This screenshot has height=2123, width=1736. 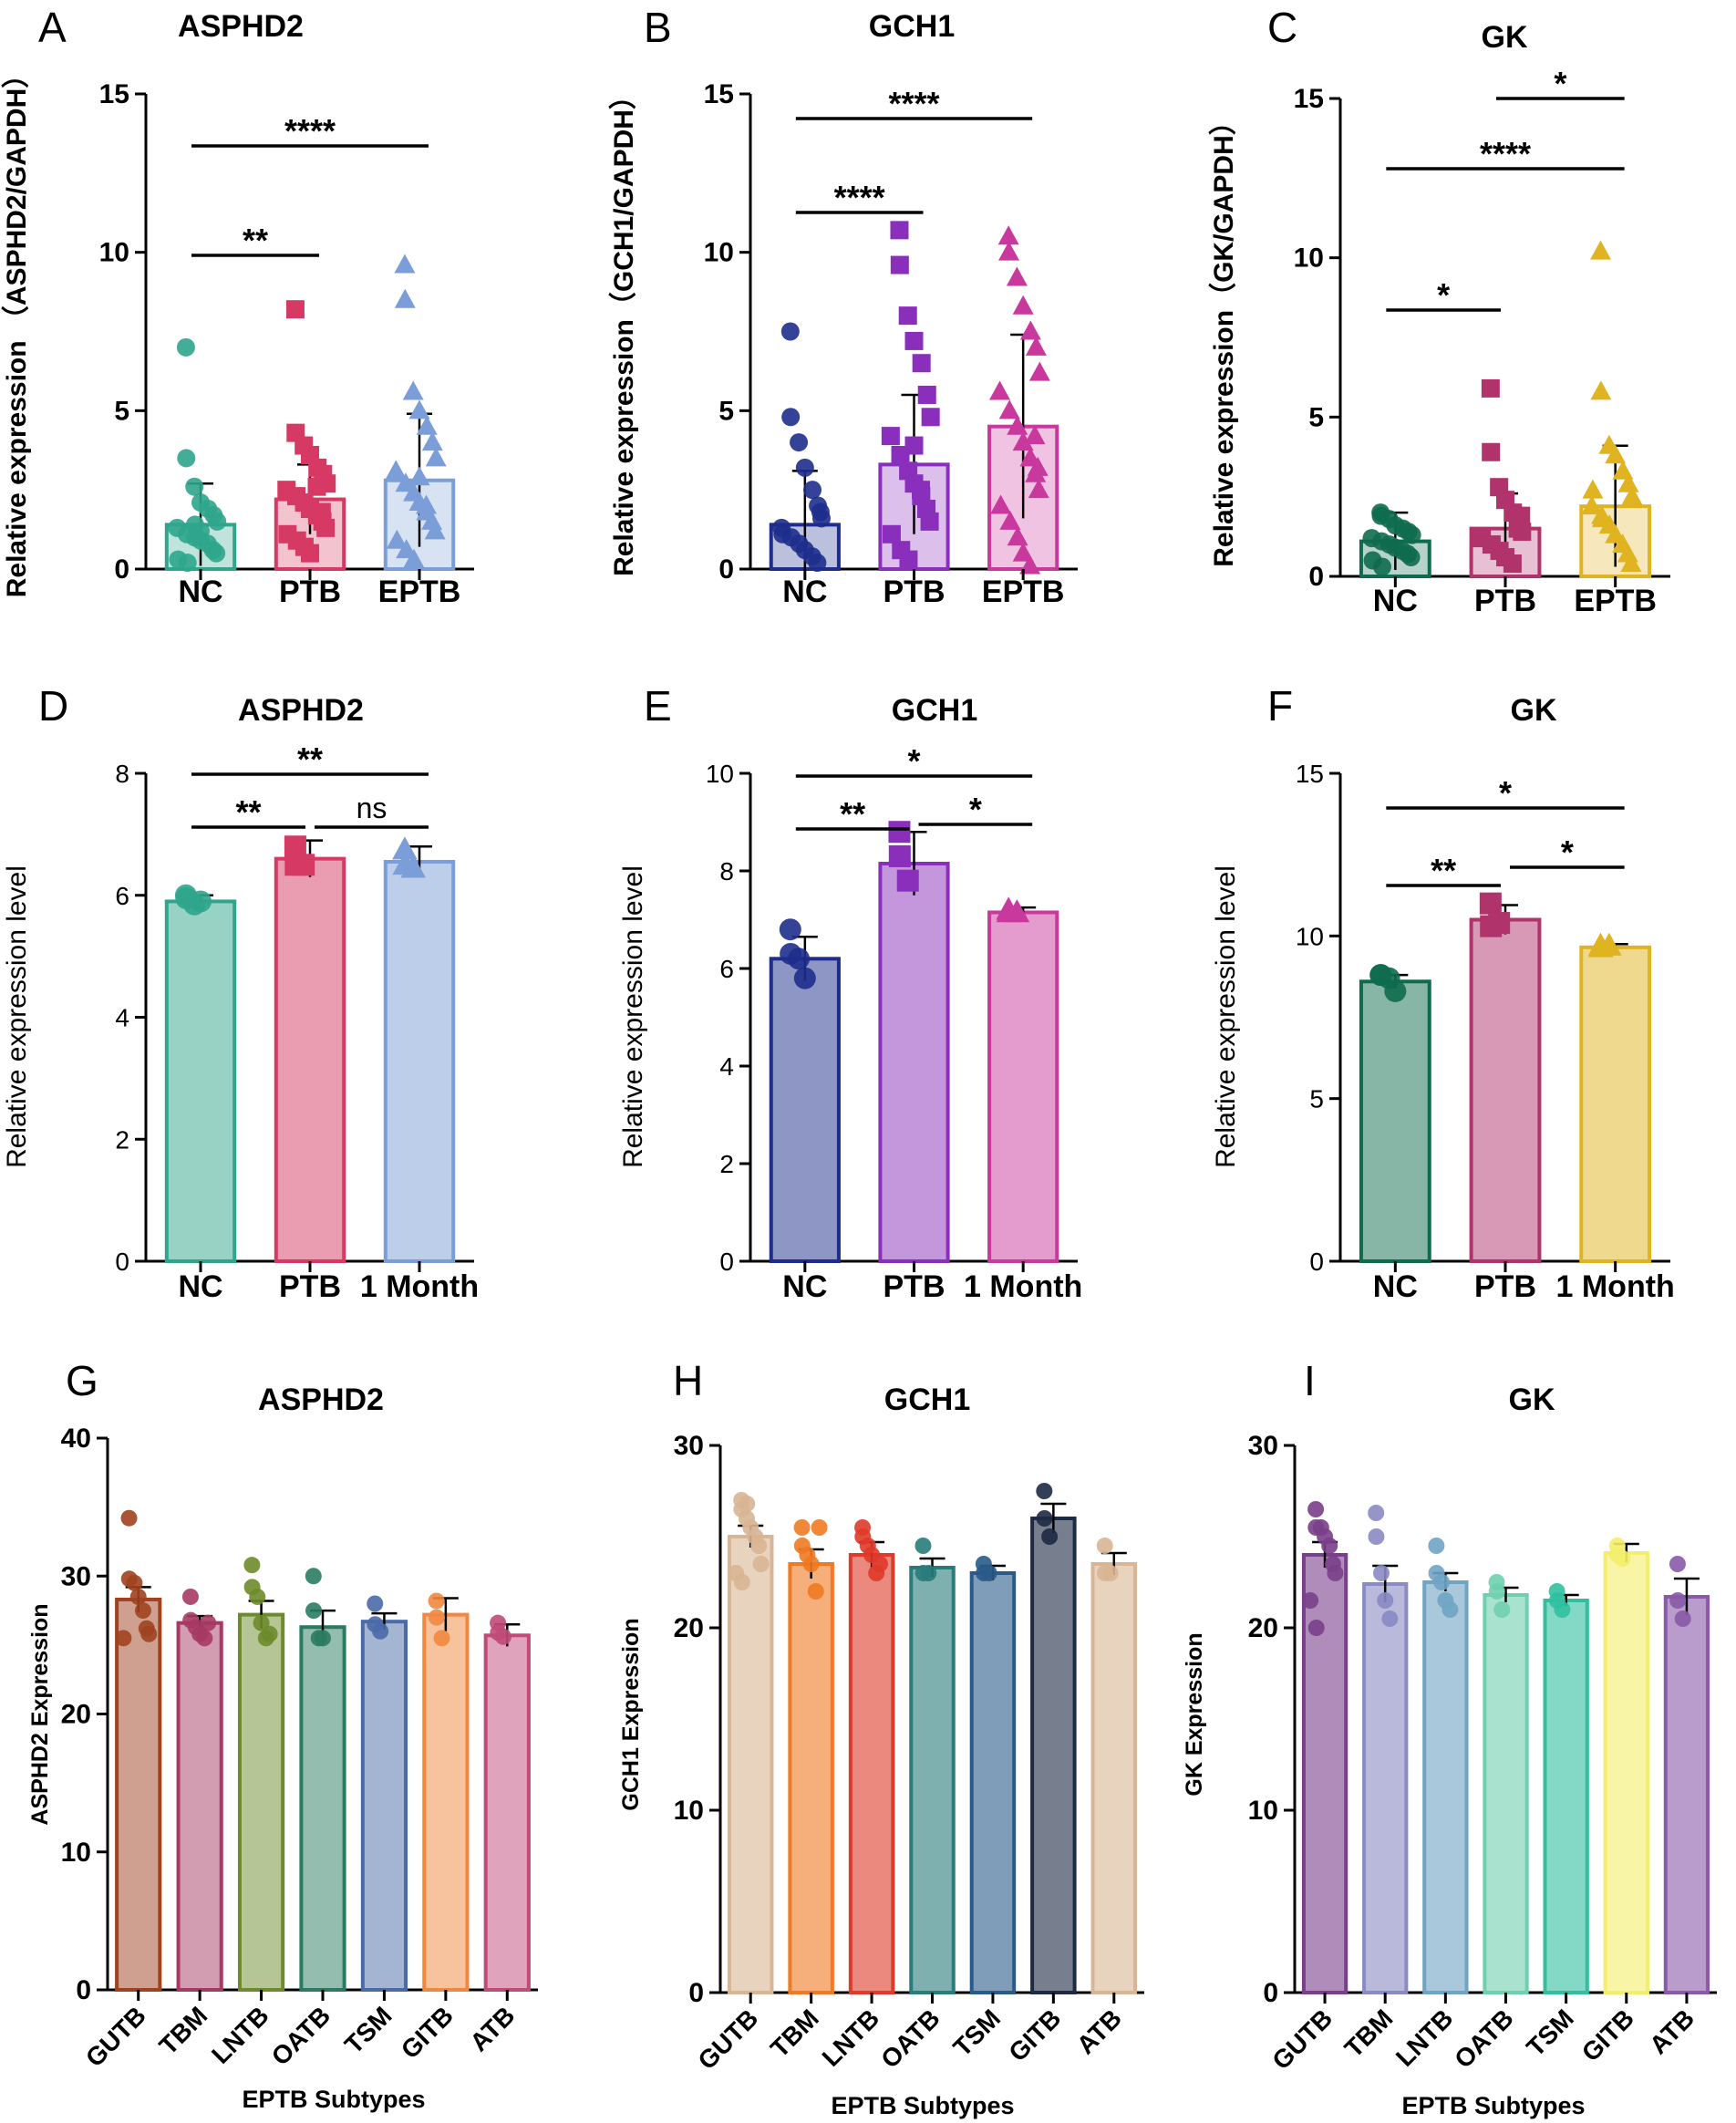 What do you see at coordinates (1493, 2105) in the screenshot?
I see `x-axis-title: EPTB Subtypes` at bounding box center [1493, 2105].